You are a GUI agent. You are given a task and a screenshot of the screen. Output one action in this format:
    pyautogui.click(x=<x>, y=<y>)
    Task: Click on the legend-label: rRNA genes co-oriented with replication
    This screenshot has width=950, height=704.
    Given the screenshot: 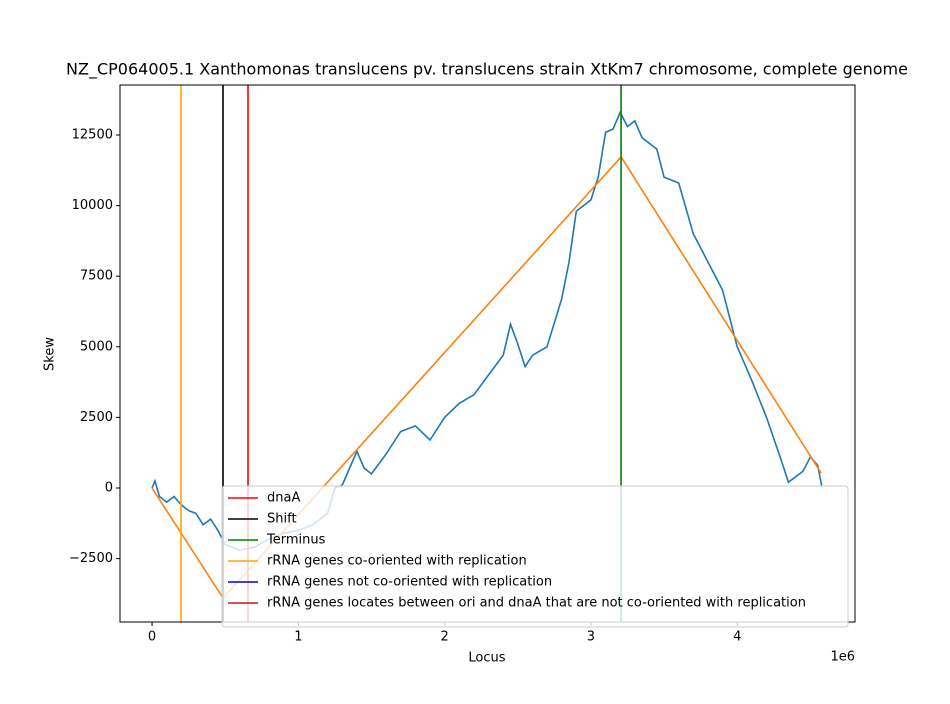 What is the action you would take?
    pyautogui.click(x=397, y=561)
    